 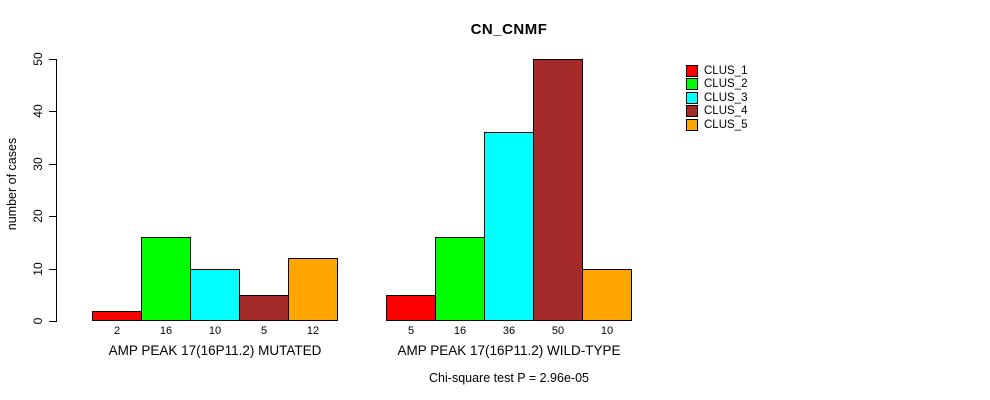 What do you see at coordinates (509, 378) in the screenshot?
I see `chi-square-note: Chi-square test P = 2.96e-05` at bounding box center [509, 378].